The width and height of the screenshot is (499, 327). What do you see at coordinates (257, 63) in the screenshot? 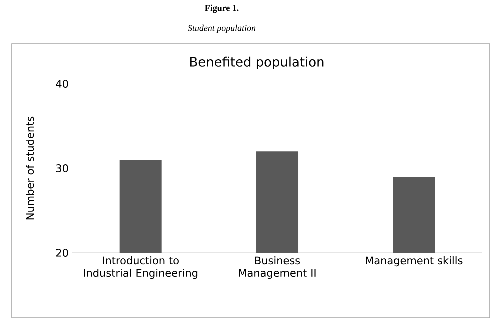
I see `chart-title: Benefited population` at bounding box center [257, 63].